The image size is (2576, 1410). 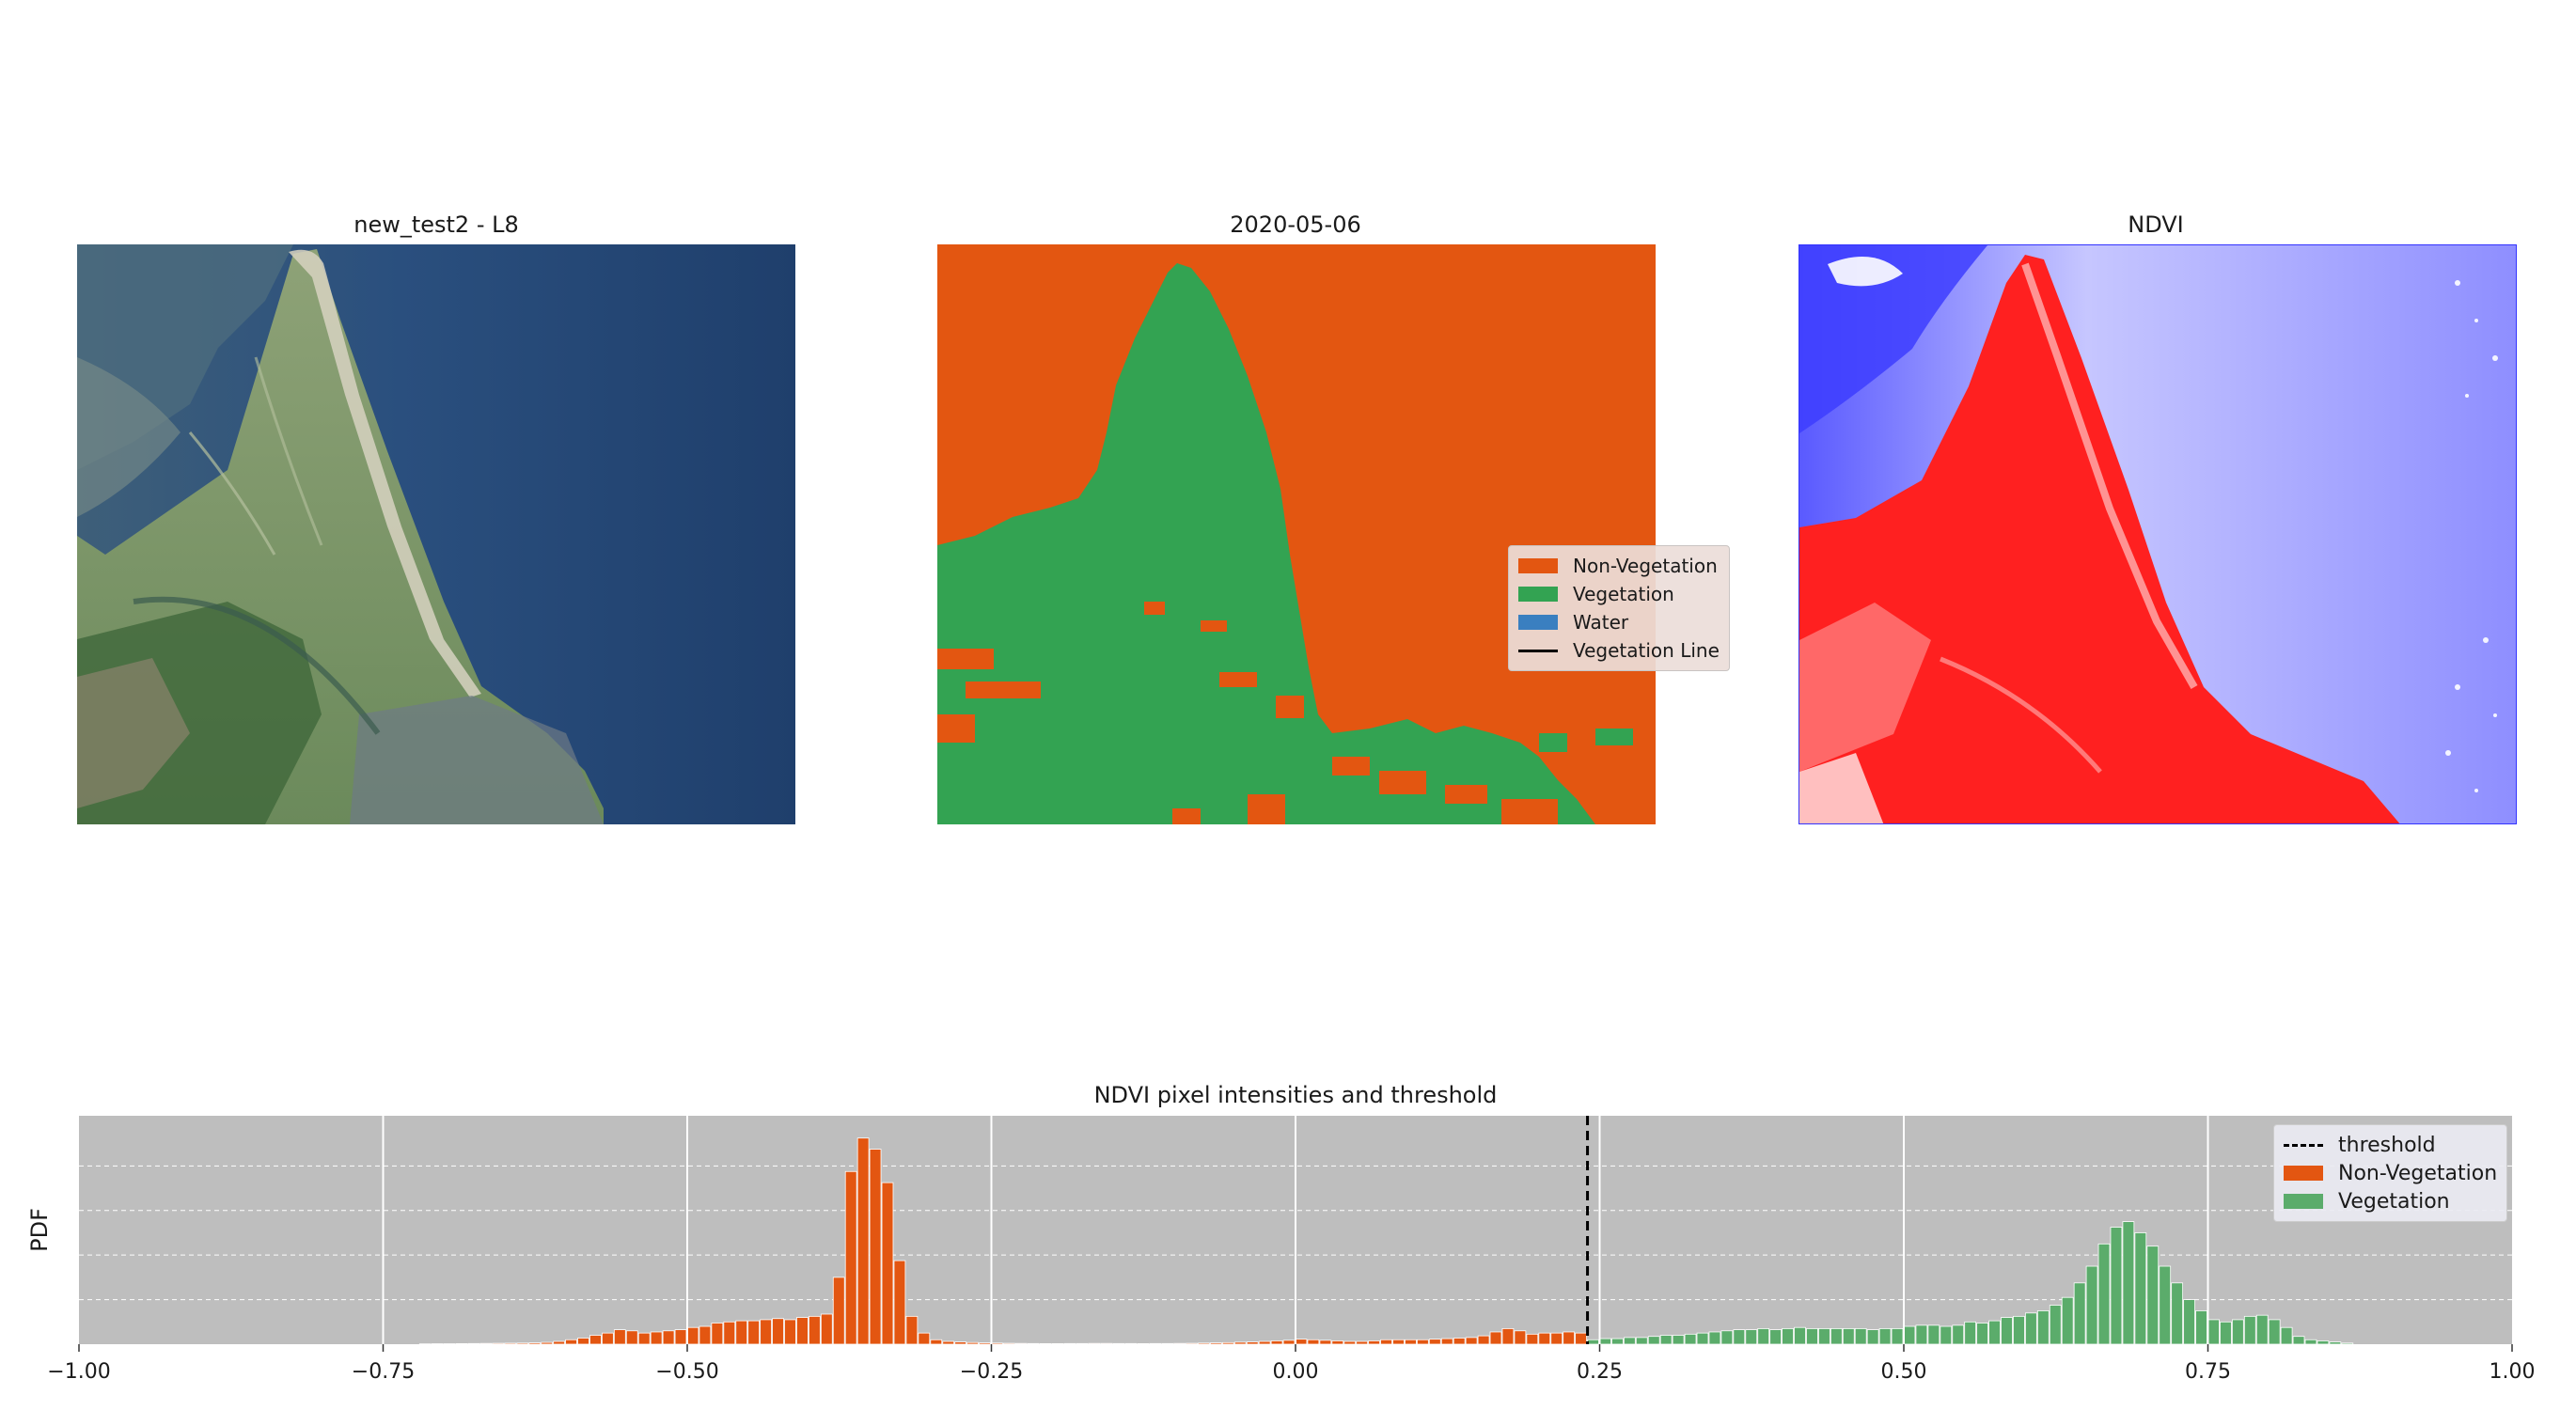 What do you see at coordinates (384, 1372) in the screenshot?
I see `x-tick-label: −0.75` at bounding box center [384, 1372].